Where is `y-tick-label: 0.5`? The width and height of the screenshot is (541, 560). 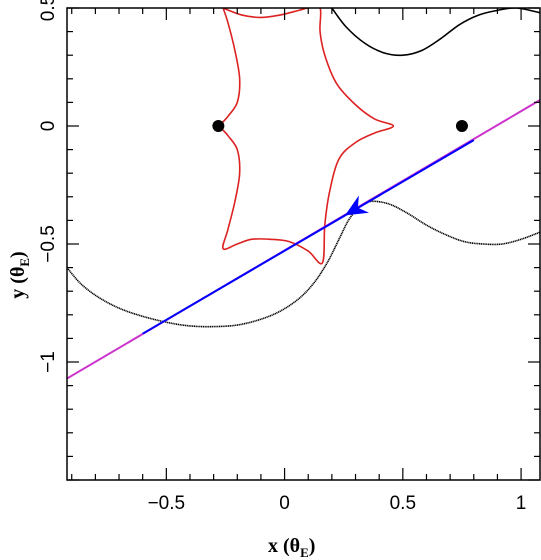
y-tick-label: 0.5 is located at coordinates (48, 10).